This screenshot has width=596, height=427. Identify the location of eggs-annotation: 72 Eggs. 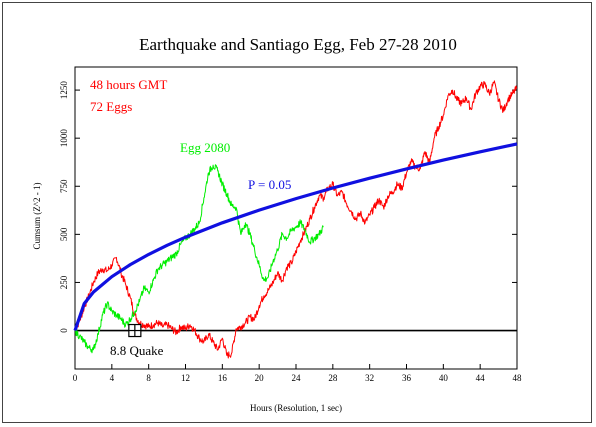
(111, 106).